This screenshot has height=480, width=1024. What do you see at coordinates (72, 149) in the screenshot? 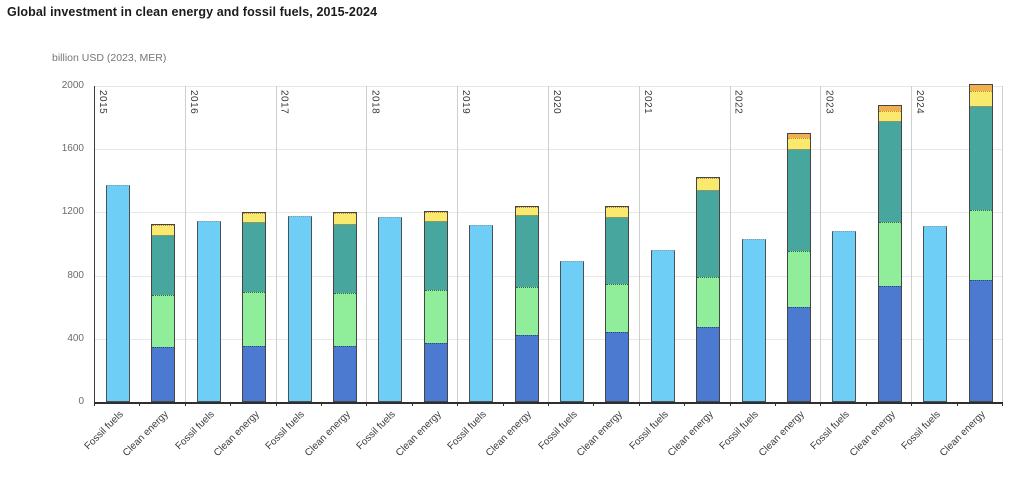
I see `y-axis-tick-label: 1600` at bounding box center [72, 149].